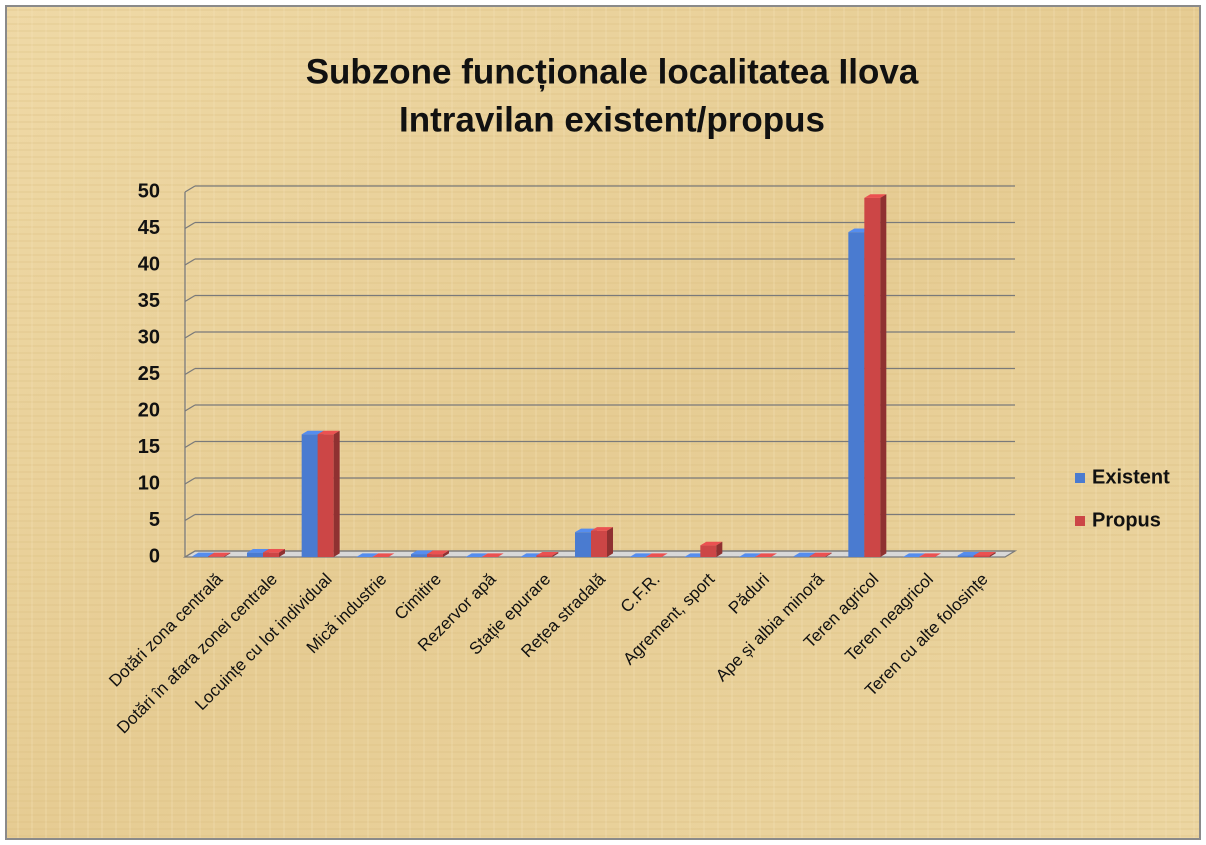  What do you see at coordinates (149, 191) in the screenshot?
I see `y-tick-label: 50` at bounding box center [149, 191].